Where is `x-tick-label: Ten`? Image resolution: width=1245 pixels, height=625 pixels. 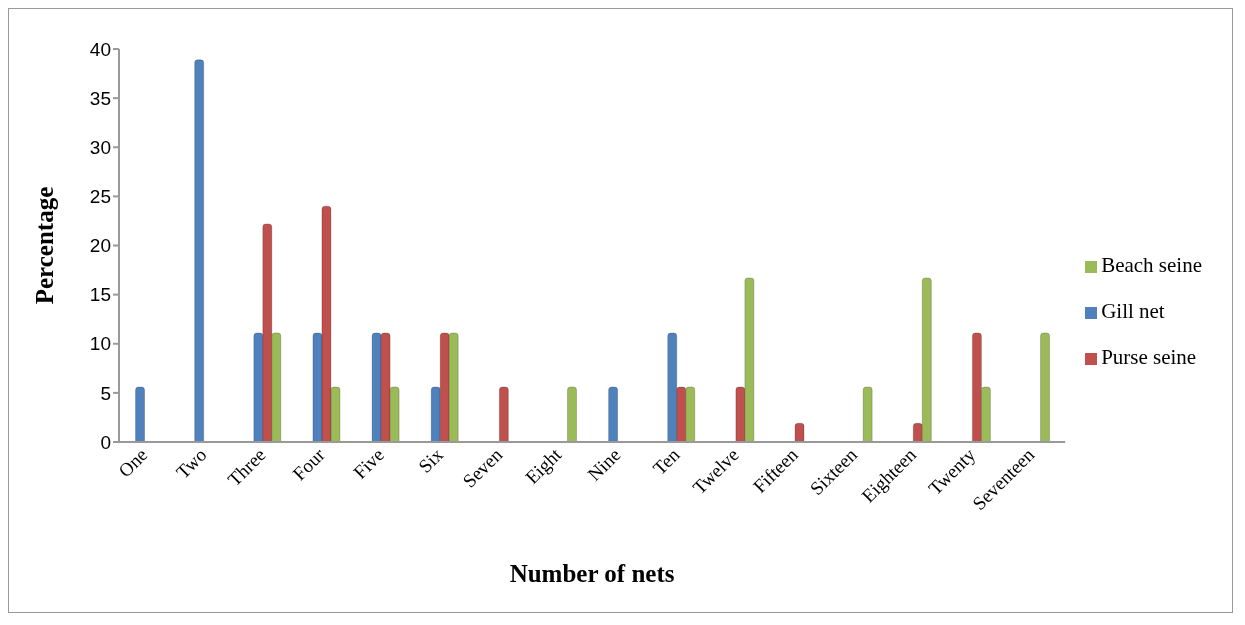
x-tick-label: Ten is located at coordinates (666, 461).